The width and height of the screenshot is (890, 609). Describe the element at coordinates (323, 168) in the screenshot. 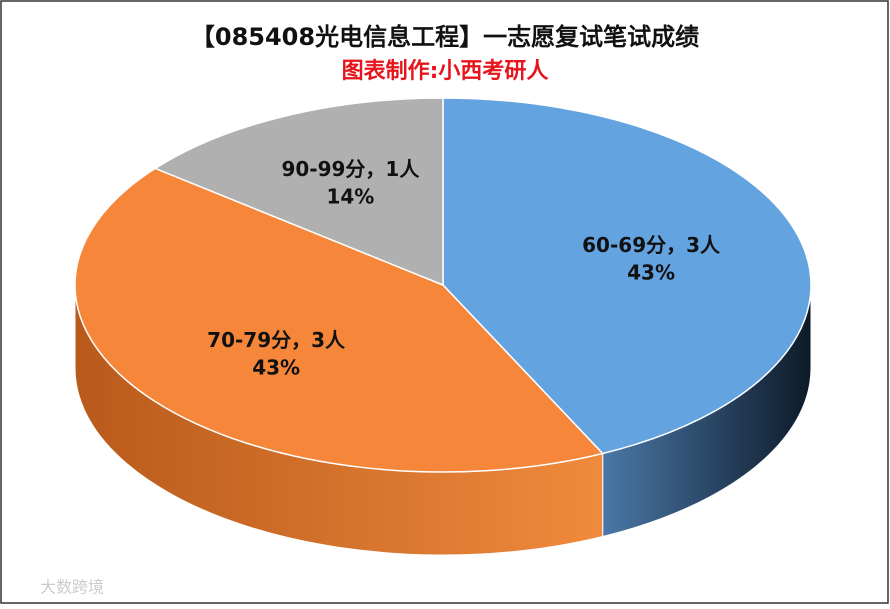

I see `category-label: 90-99分` at that location.